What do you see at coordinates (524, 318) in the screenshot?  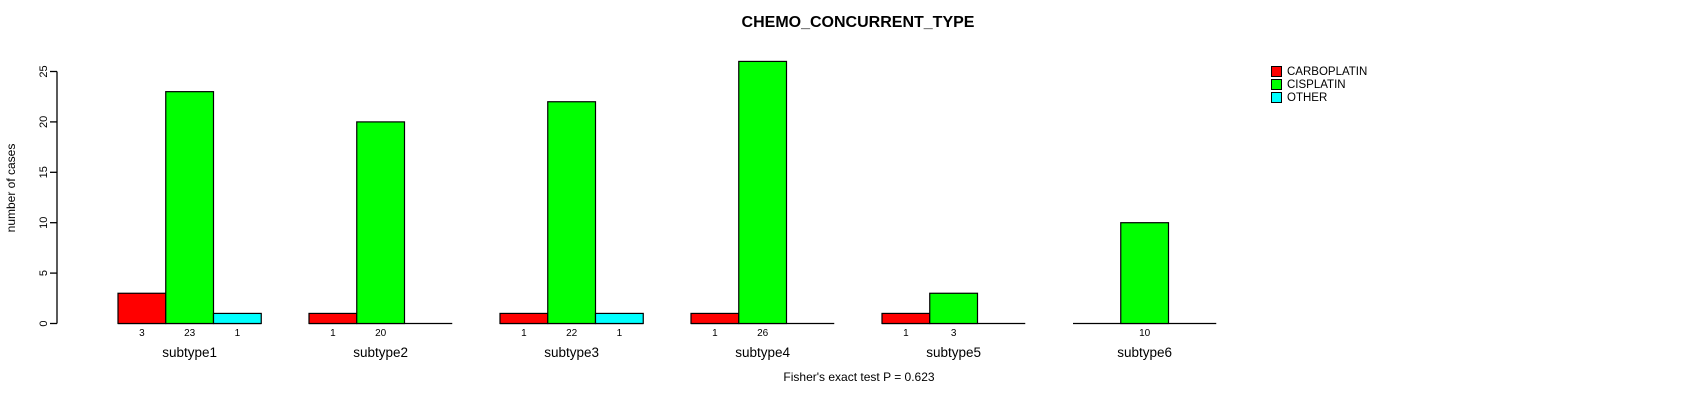 I see `bar-subtype3-carboplatin` at bounding box center [524, 318].